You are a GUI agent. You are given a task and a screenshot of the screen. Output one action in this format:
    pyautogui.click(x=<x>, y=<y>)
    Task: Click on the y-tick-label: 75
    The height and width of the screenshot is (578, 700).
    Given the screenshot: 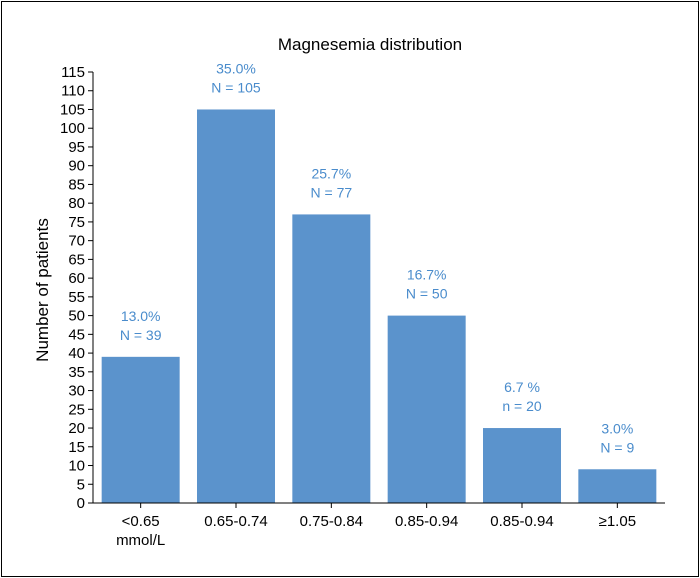 What is the action you would take?
    pyautogui.click(x=76, y=222)
    